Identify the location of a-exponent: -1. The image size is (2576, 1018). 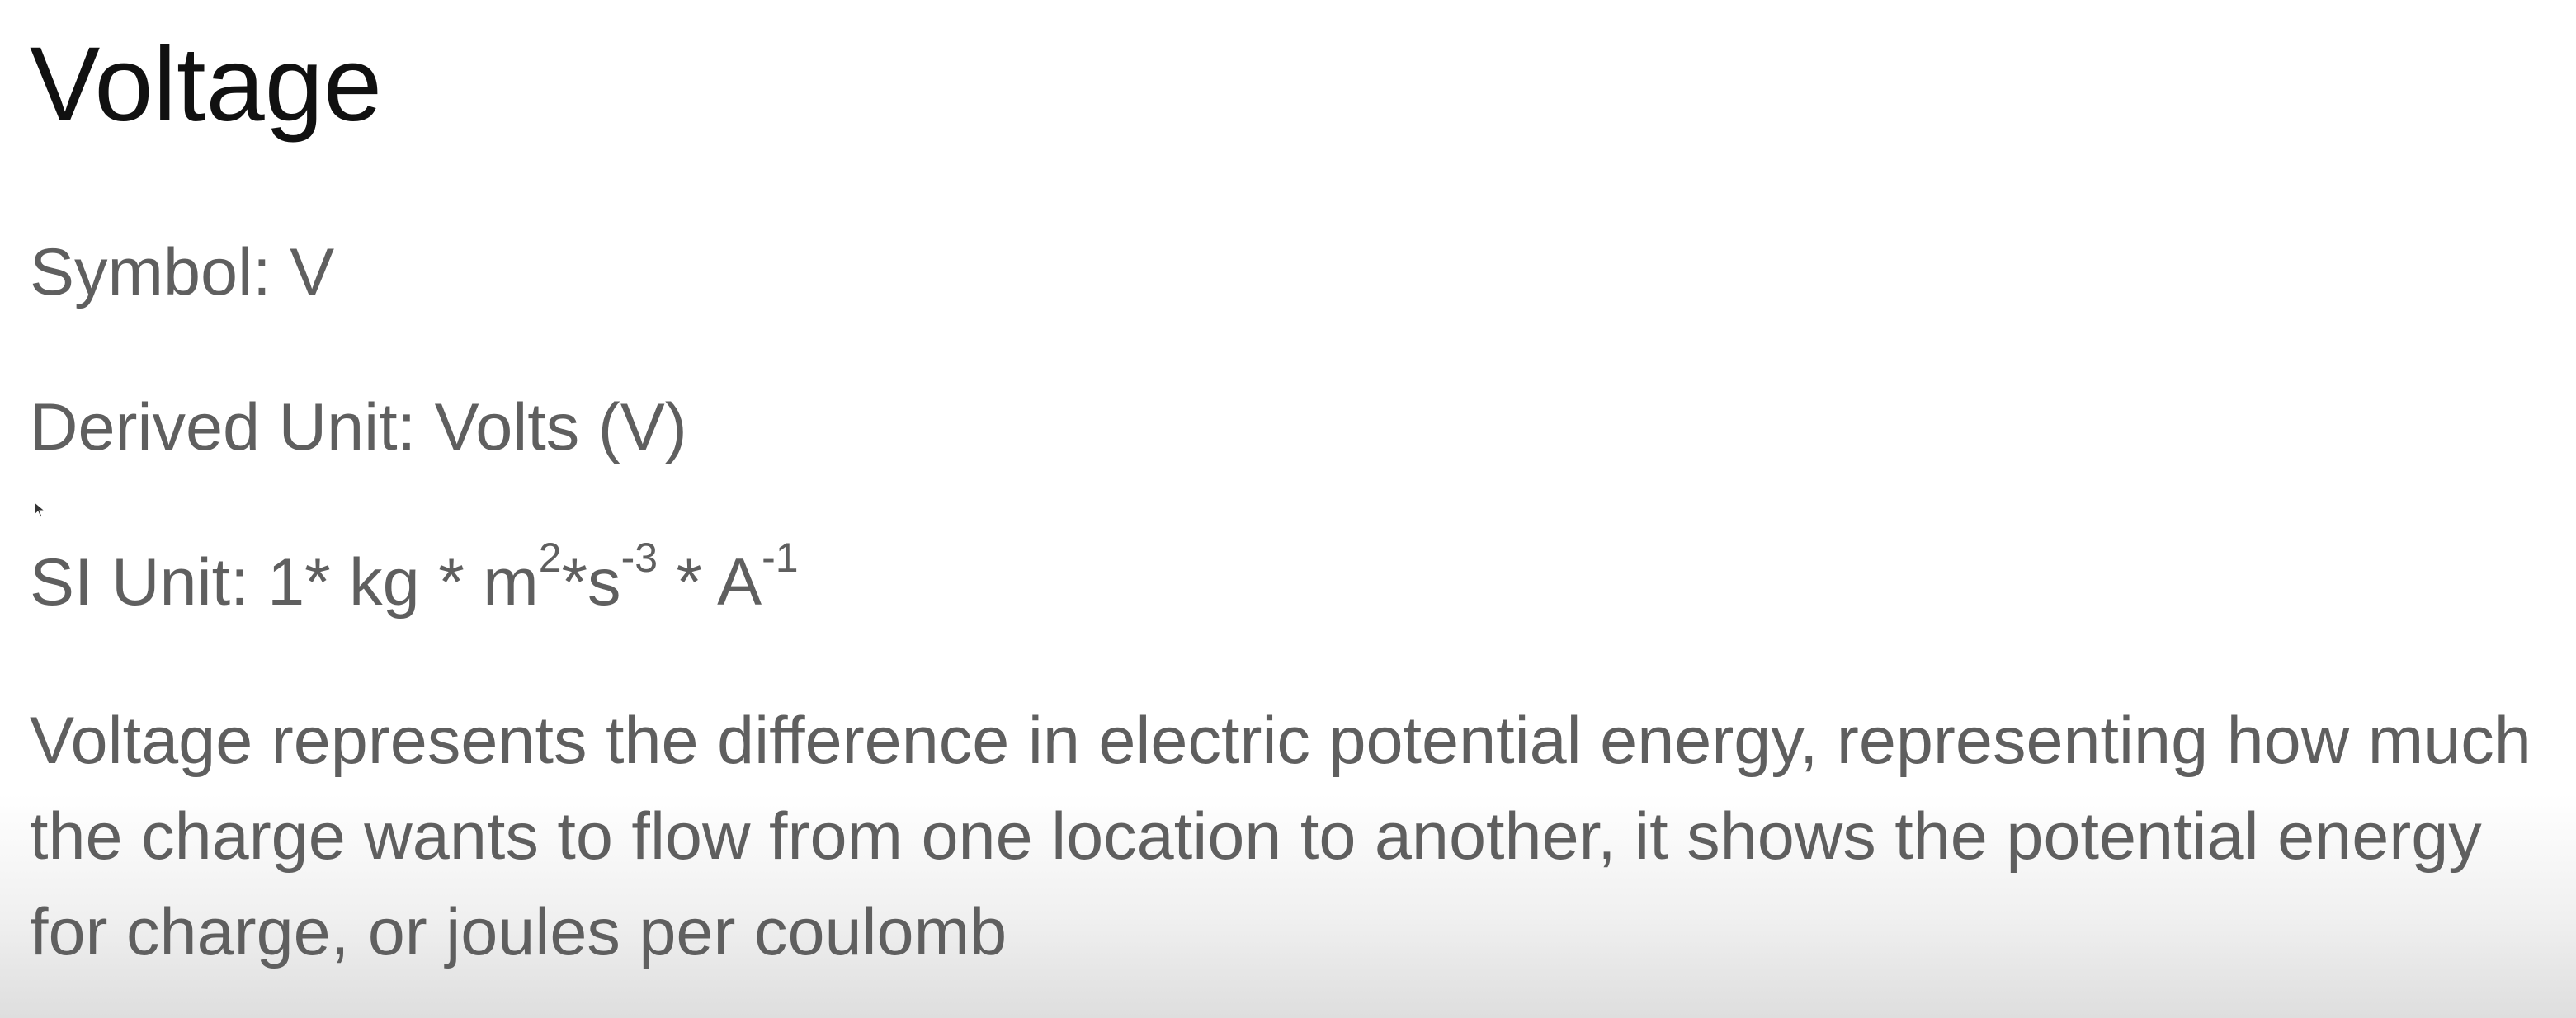
(780, 558).